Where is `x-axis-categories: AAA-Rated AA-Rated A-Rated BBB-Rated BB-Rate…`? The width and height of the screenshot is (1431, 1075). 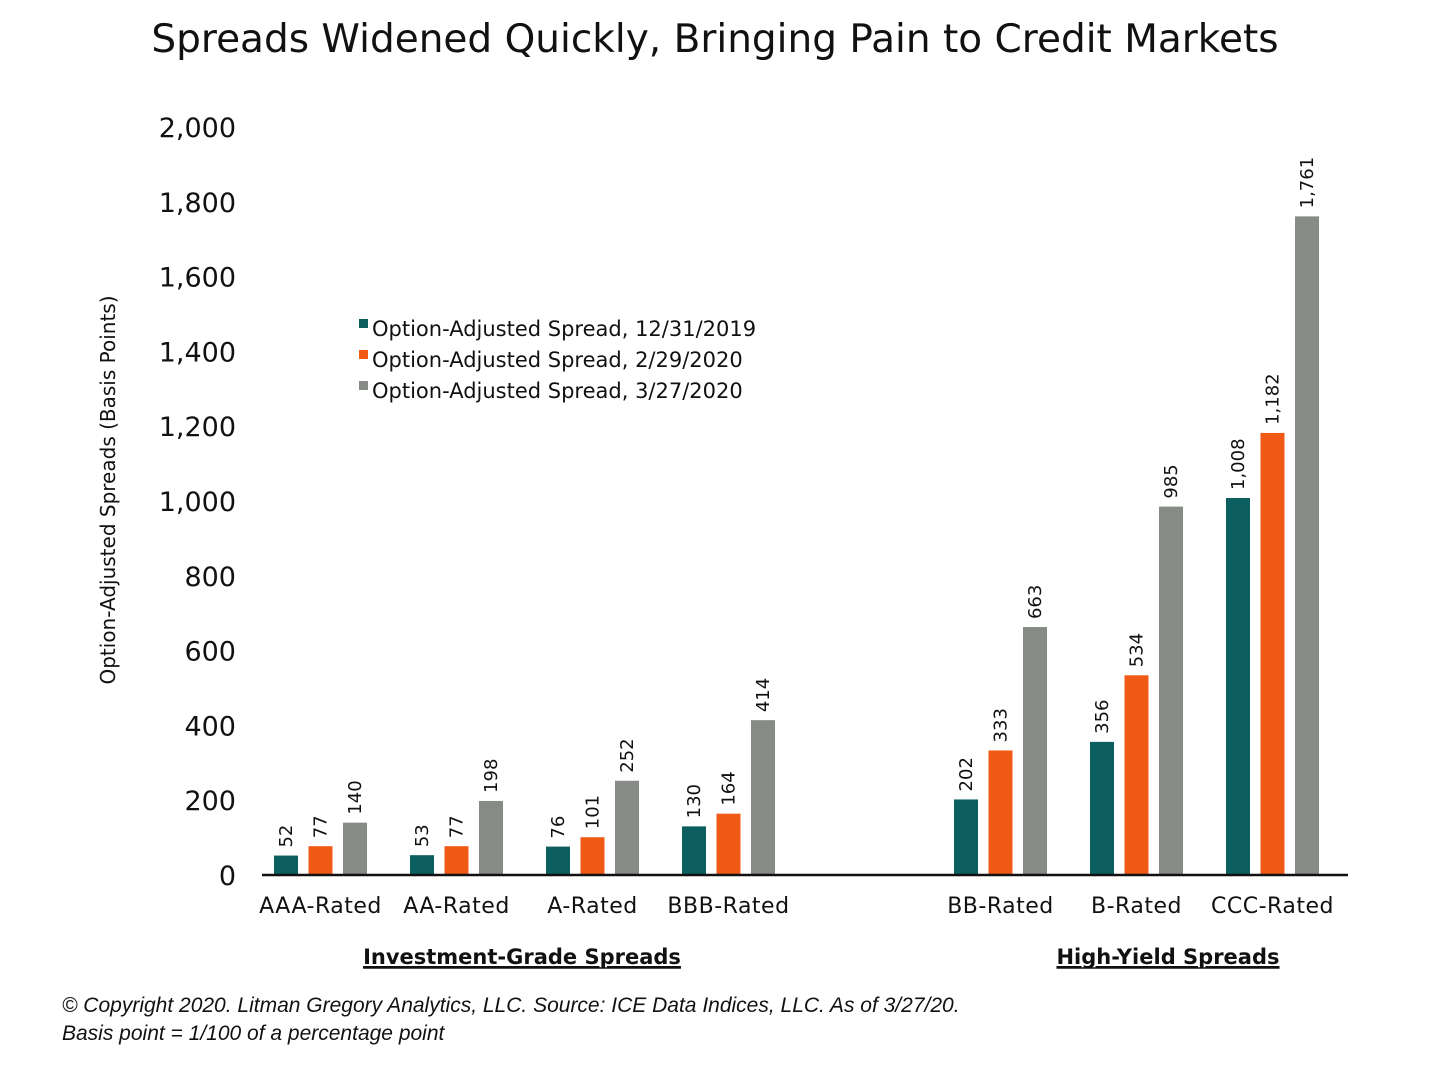 x-axis-categories: AAA-Rated AA-Rated A-Rated BBB-Rated BB-Rate… is located at coordinates (796, 906).